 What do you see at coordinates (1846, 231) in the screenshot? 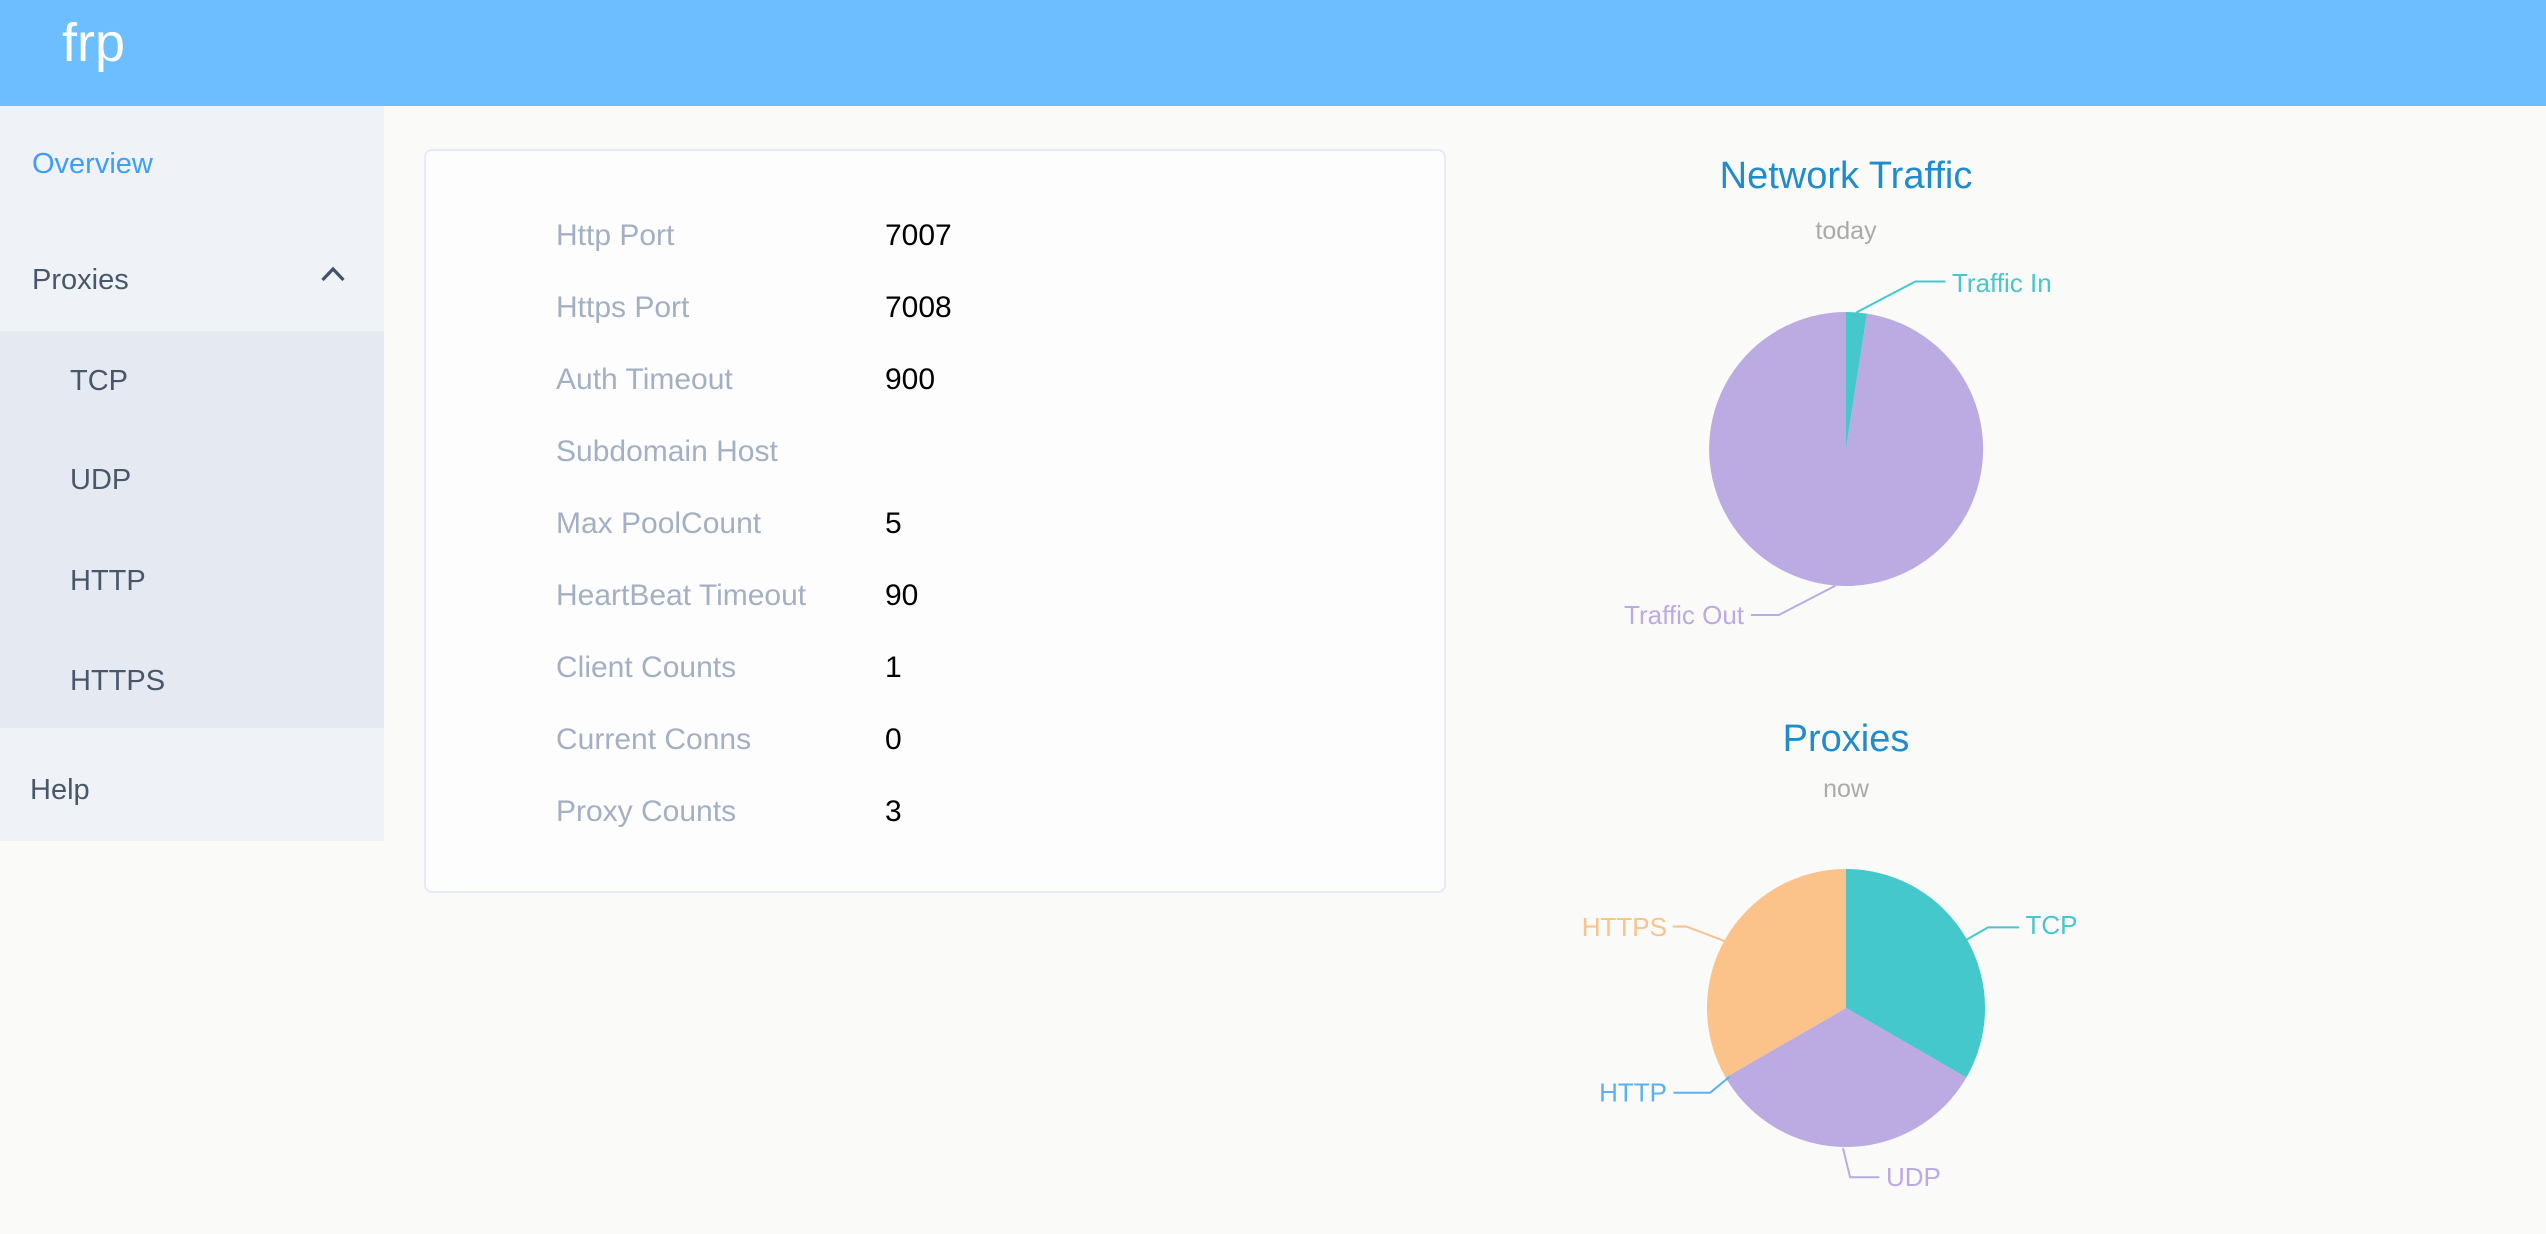
I see `svg-text: today` at bounding box center [1846, 231].